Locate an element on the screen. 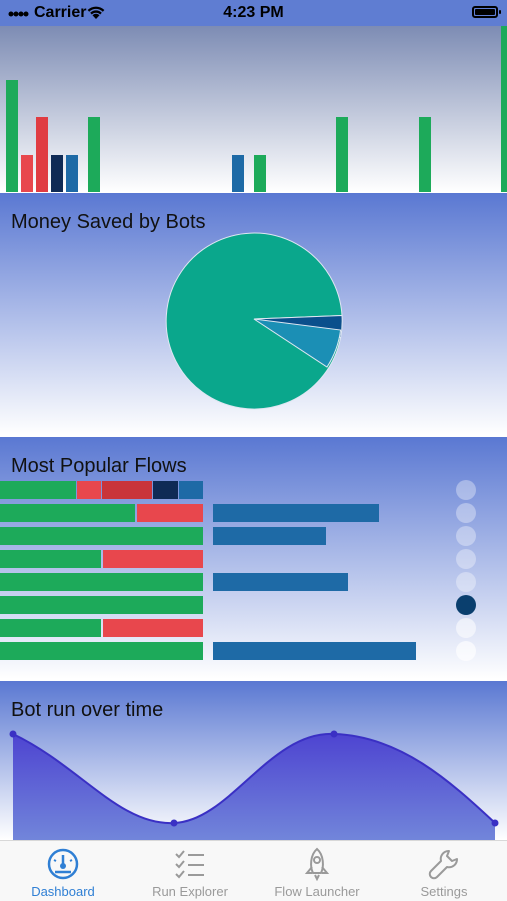 The height and width of the screenshot is (901, 507). carrier-label: Carrier is located at coordinates (60, 12).